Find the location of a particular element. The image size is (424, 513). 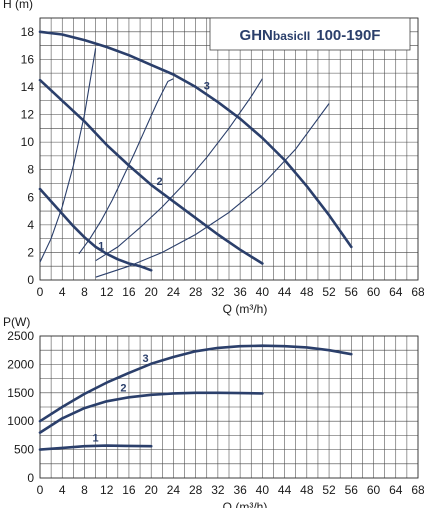

head-x-tick-label: 8 is located at coordinates (84, 292).